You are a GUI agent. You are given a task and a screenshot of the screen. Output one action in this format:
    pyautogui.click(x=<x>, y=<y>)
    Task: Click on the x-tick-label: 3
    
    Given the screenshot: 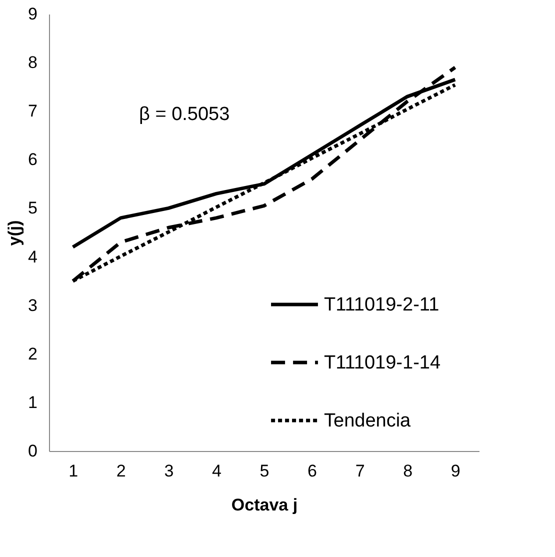 What is the action you would take?
    pyautogui.click(x=169, y=471)
    